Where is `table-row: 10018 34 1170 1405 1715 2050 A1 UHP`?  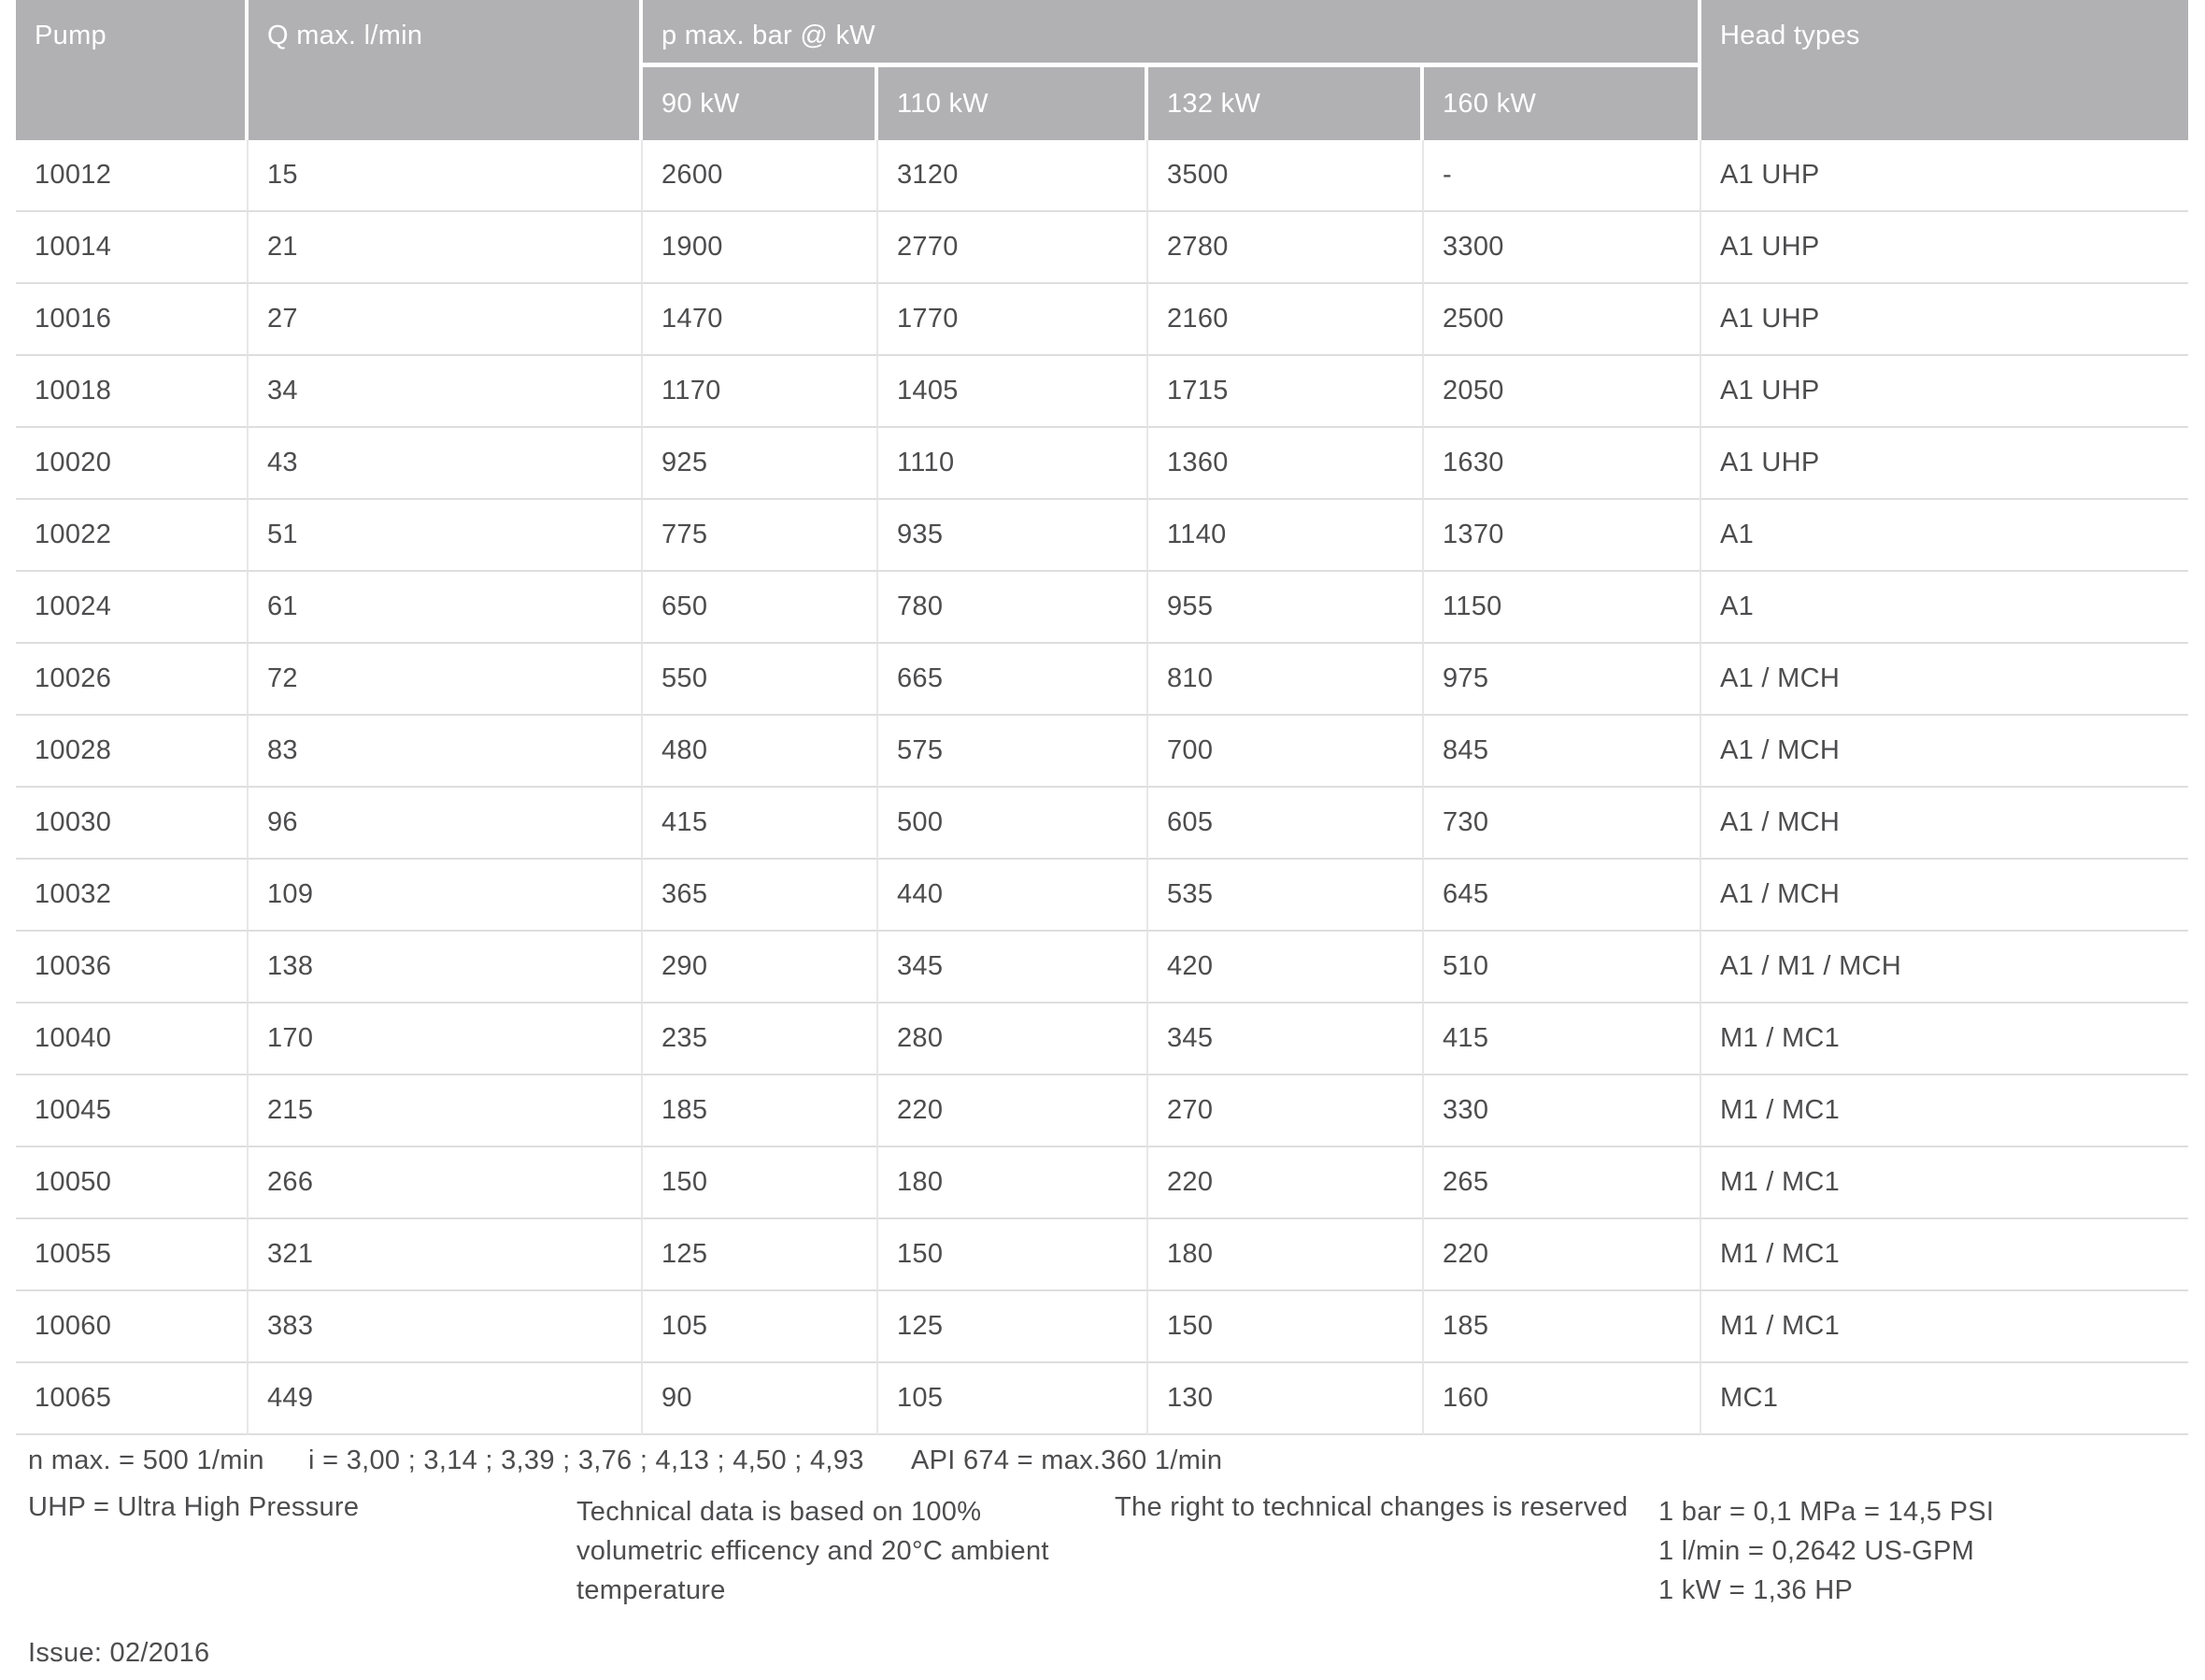 table-row: 10018 34 1170 1405 1715 2050 A1 UHP is located at coordinates (1102, 392).